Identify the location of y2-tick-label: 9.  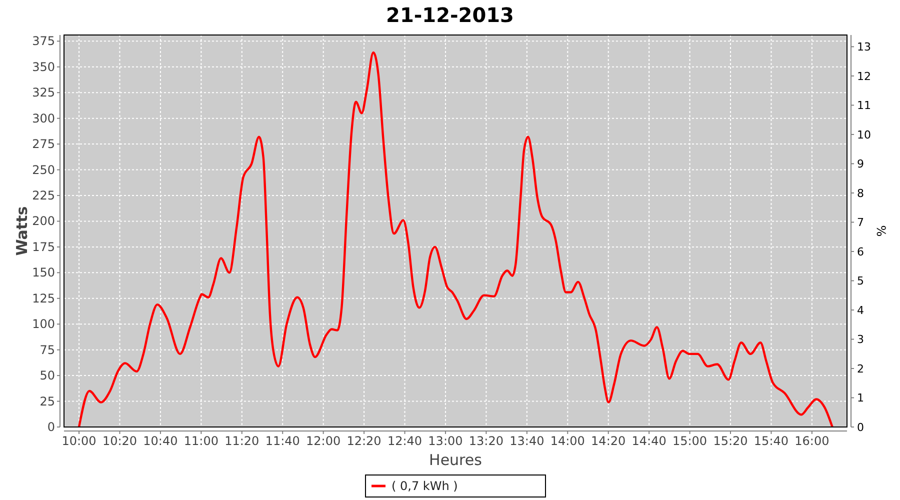
(860, 164).